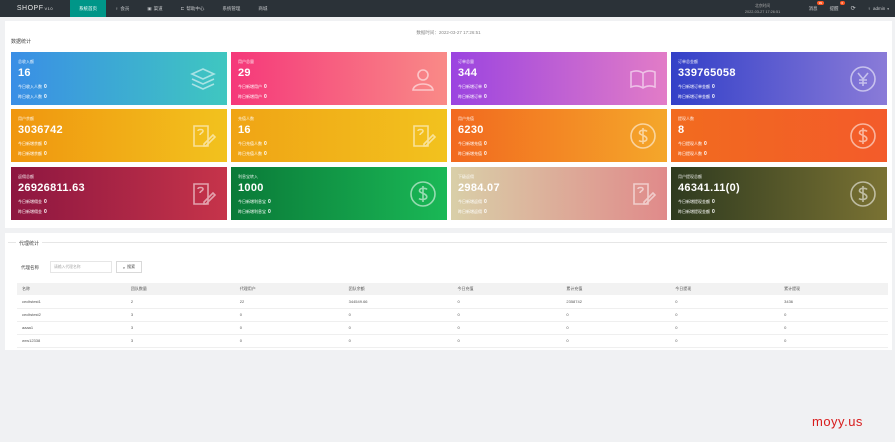 The image size is (895, 442). What do you see at coordinates (707, 73) in the screenshot?
I see `card-value: 339765058` at bounding box center [707, 73].